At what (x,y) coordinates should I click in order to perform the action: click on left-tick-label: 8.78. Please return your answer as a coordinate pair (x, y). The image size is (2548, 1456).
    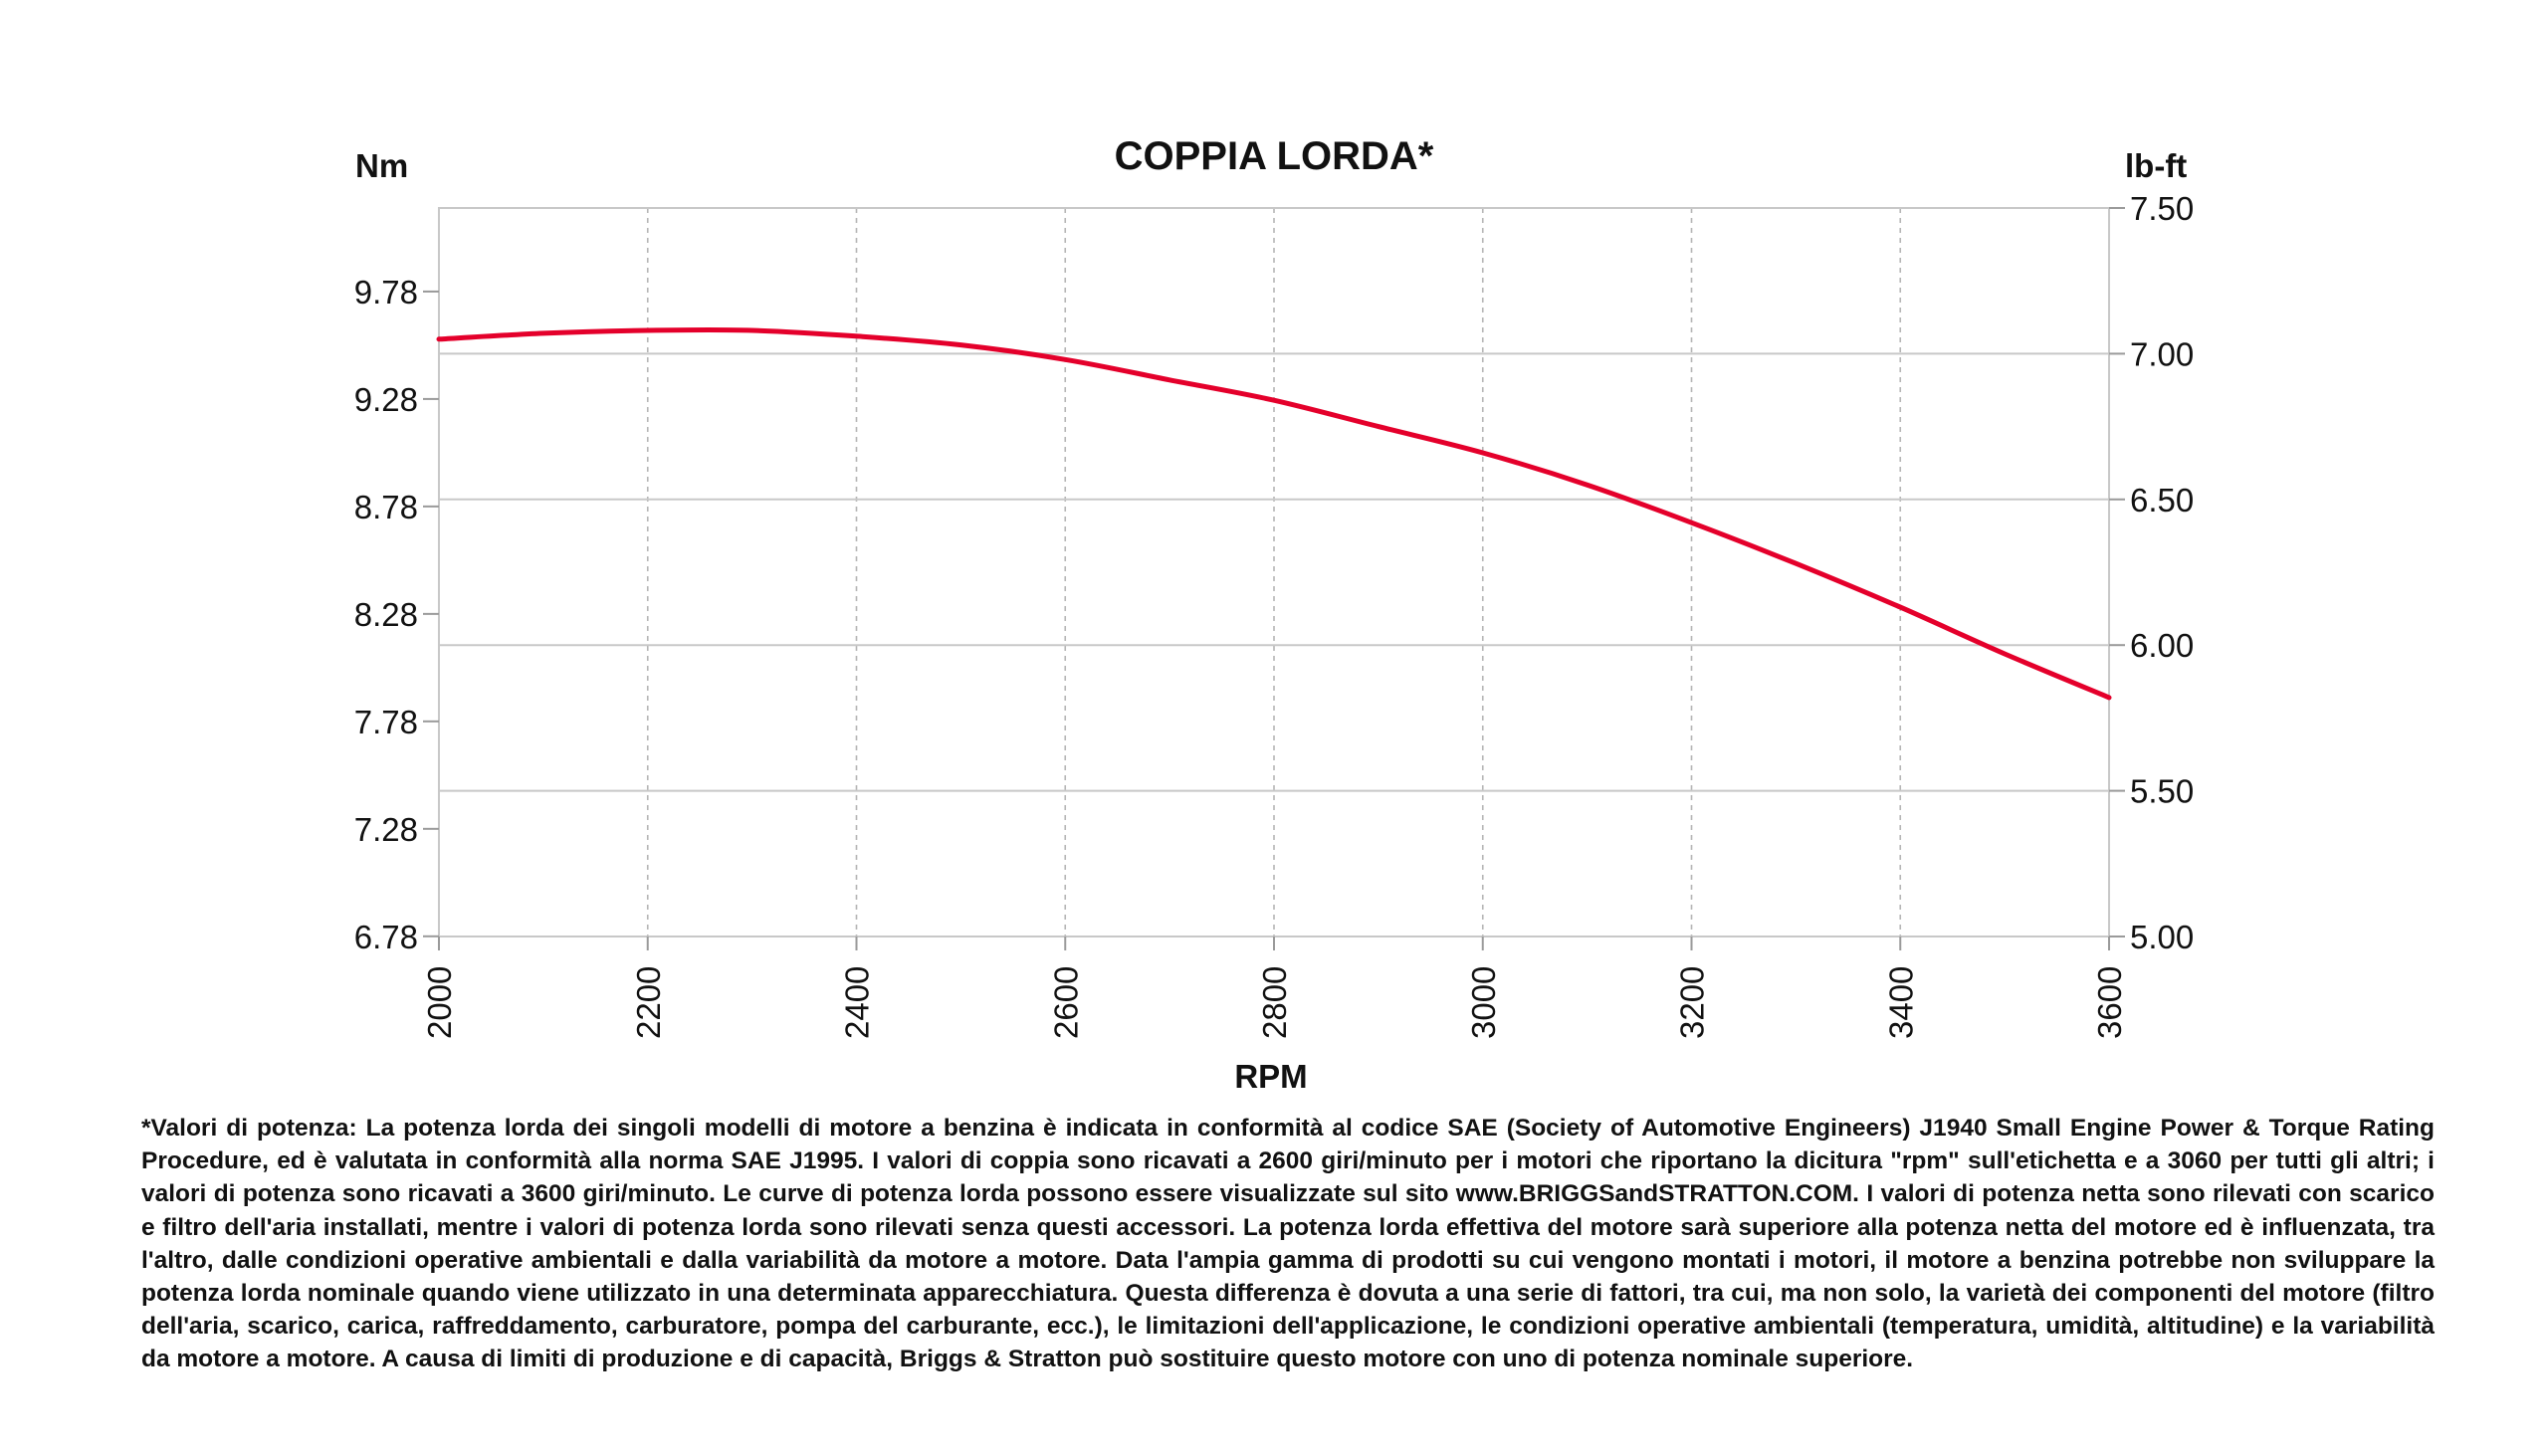
    Looking at the image, I should click on (386, 507).